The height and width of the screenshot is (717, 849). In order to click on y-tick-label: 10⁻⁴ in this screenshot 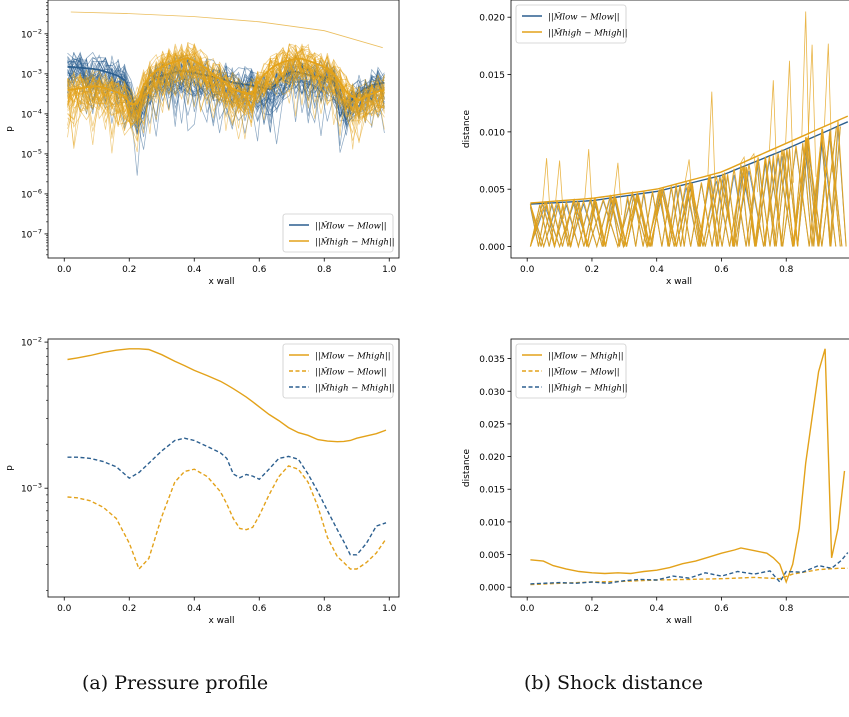, I will do `click(31, 113)`.